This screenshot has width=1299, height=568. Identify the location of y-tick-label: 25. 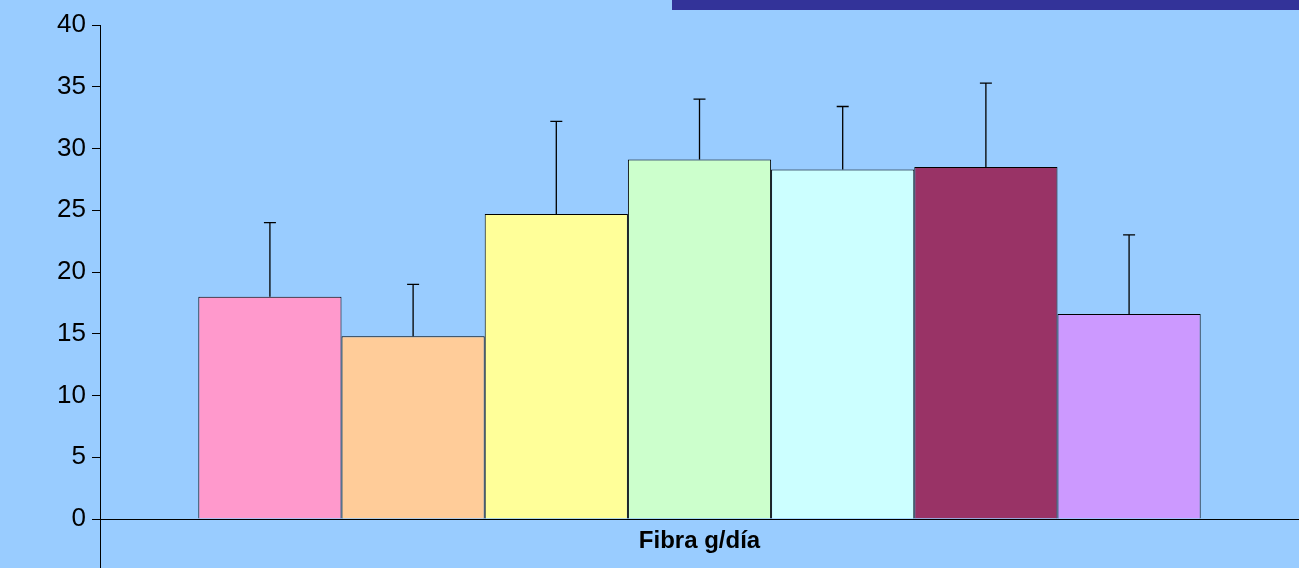
(71, 208).